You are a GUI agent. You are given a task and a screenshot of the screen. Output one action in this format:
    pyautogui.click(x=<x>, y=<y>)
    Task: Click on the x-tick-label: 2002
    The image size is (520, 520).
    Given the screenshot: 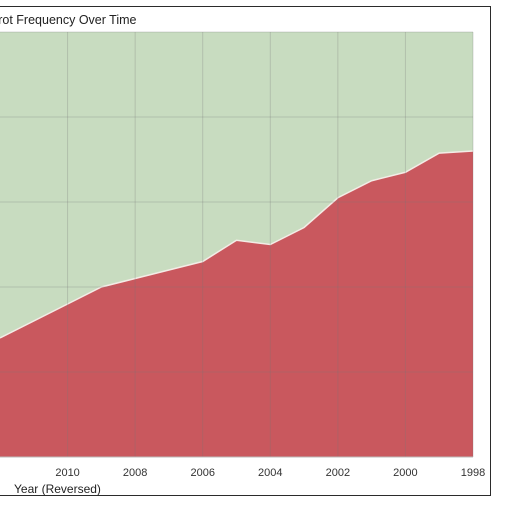 What is the action you would take?
    pyautogui.click(x=338, y=473)
    